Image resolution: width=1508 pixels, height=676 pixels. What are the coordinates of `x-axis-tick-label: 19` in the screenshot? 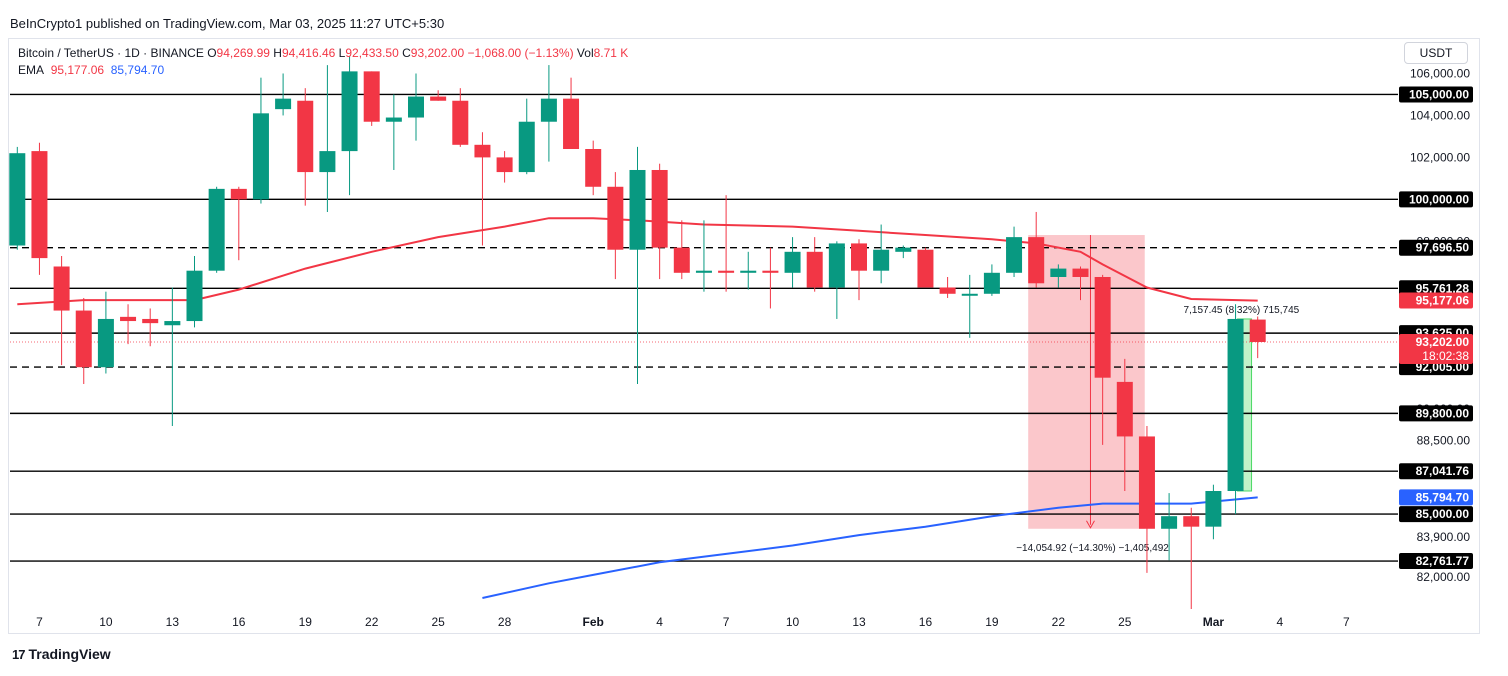 It's located at (306, 622).